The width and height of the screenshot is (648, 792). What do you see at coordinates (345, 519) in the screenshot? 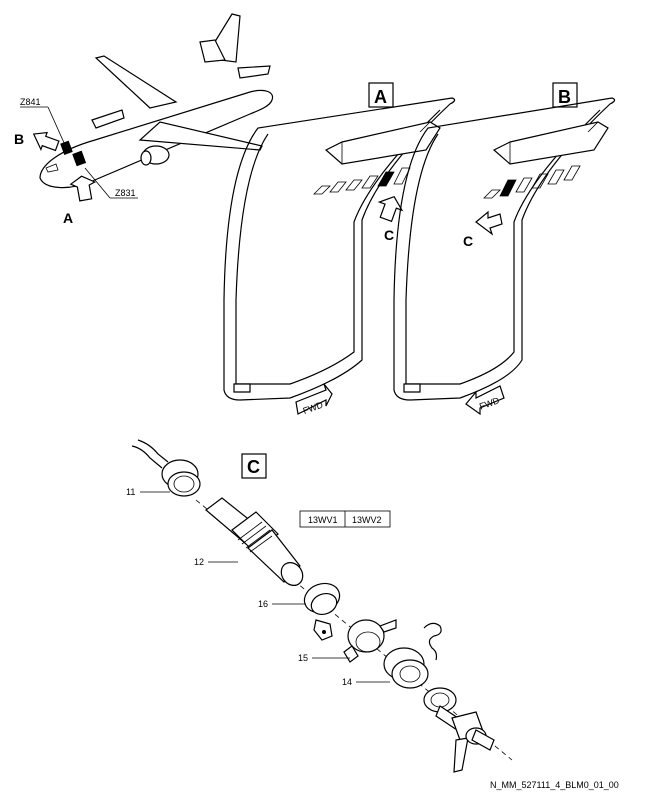
I see `effectivity-table` at bounding box center [345, 519].